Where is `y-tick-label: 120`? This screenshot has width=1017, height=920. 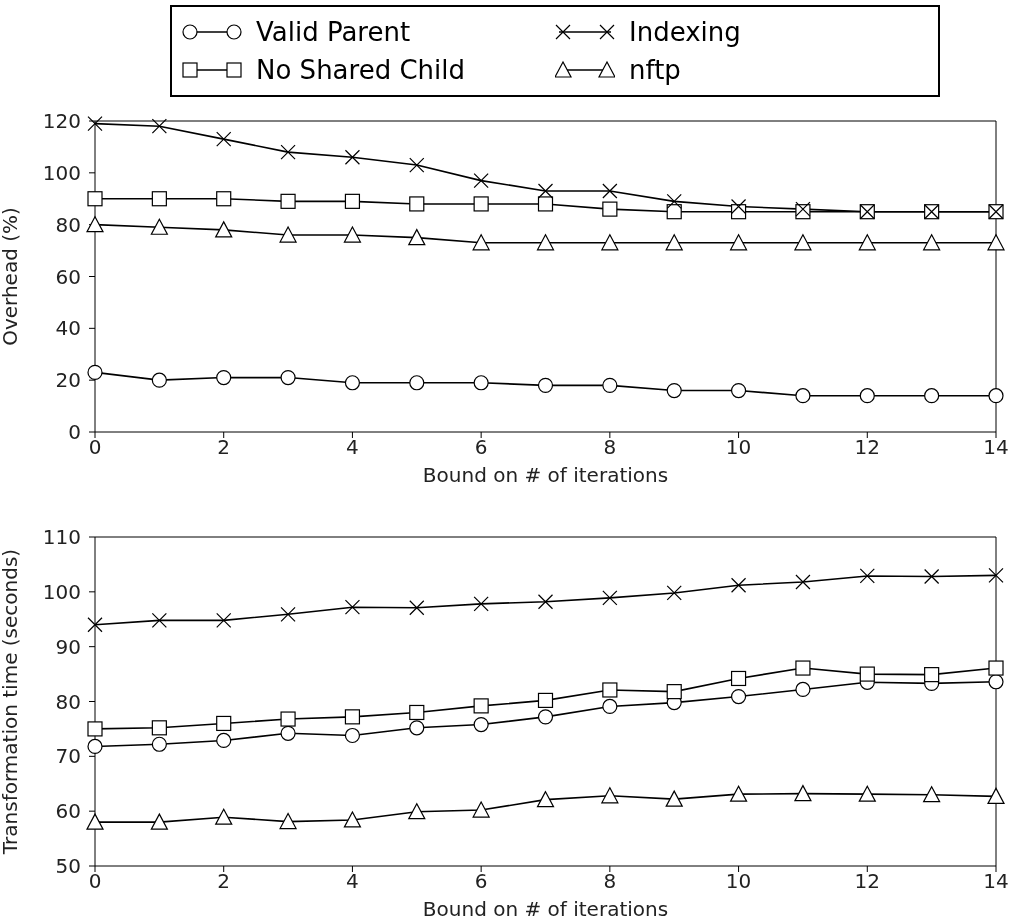 y-tick-label: 120 is located at coordinates (61, 121).